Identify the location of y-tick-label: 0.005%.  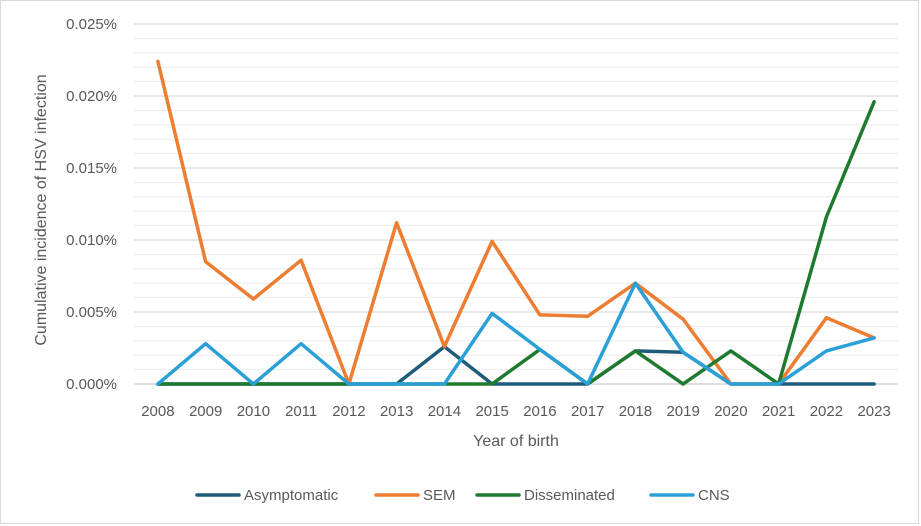
(91, 312).